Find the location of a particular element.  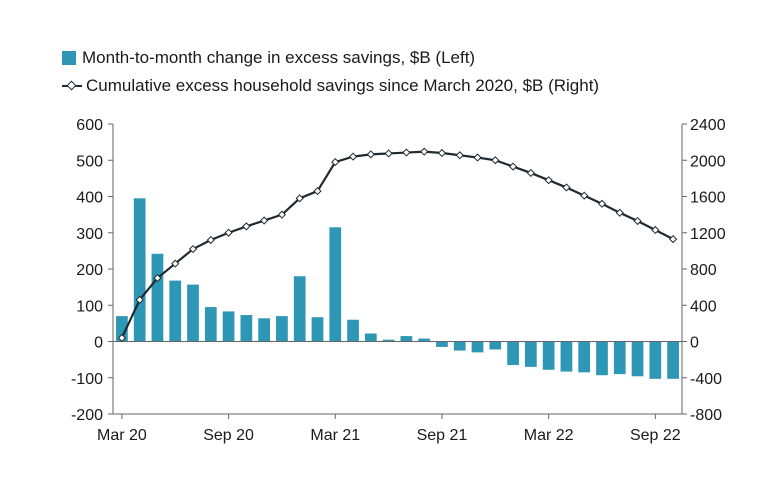

y-right-tick-label: 2000 is located at coordinates (708, 161).